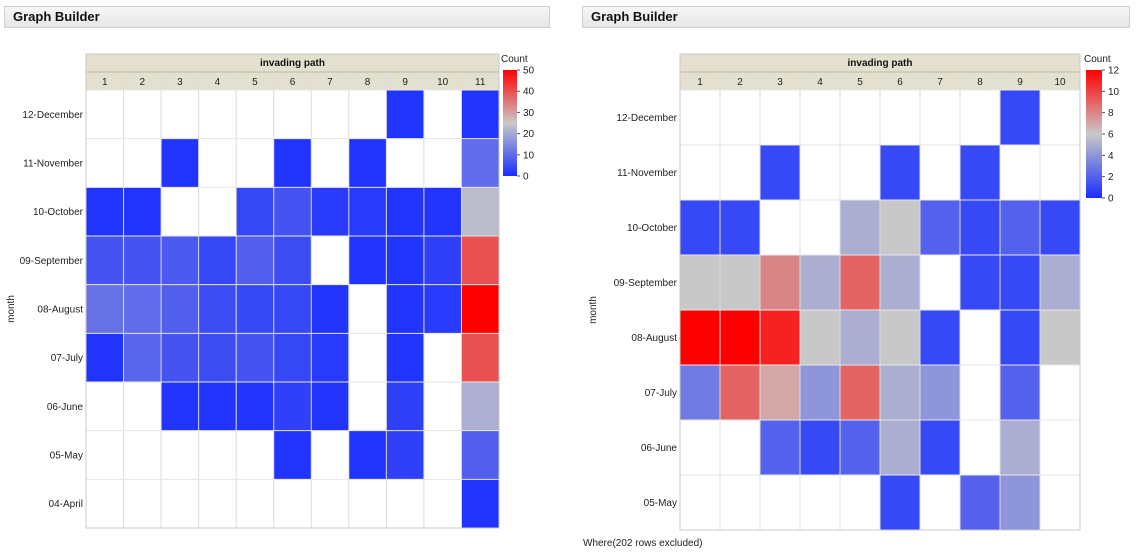 This screenshot has height=555, width=1138. Describe the element at coordinates (330, 82) in the screenshot. I see `x-tick-label: 7` at that location.